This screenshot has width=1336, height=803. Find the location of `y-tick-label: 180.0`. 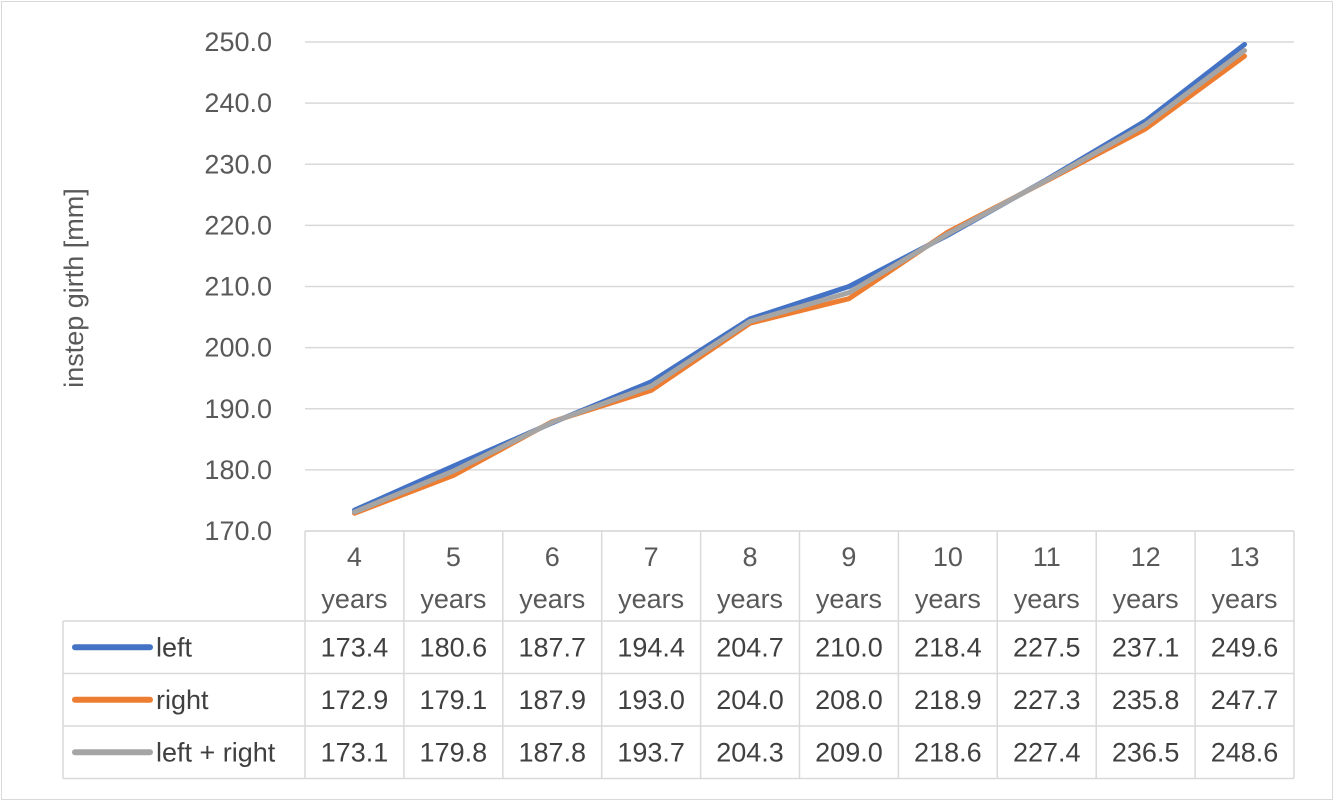

y-tick-label: 180.0 is located at coordinates (238, 470).